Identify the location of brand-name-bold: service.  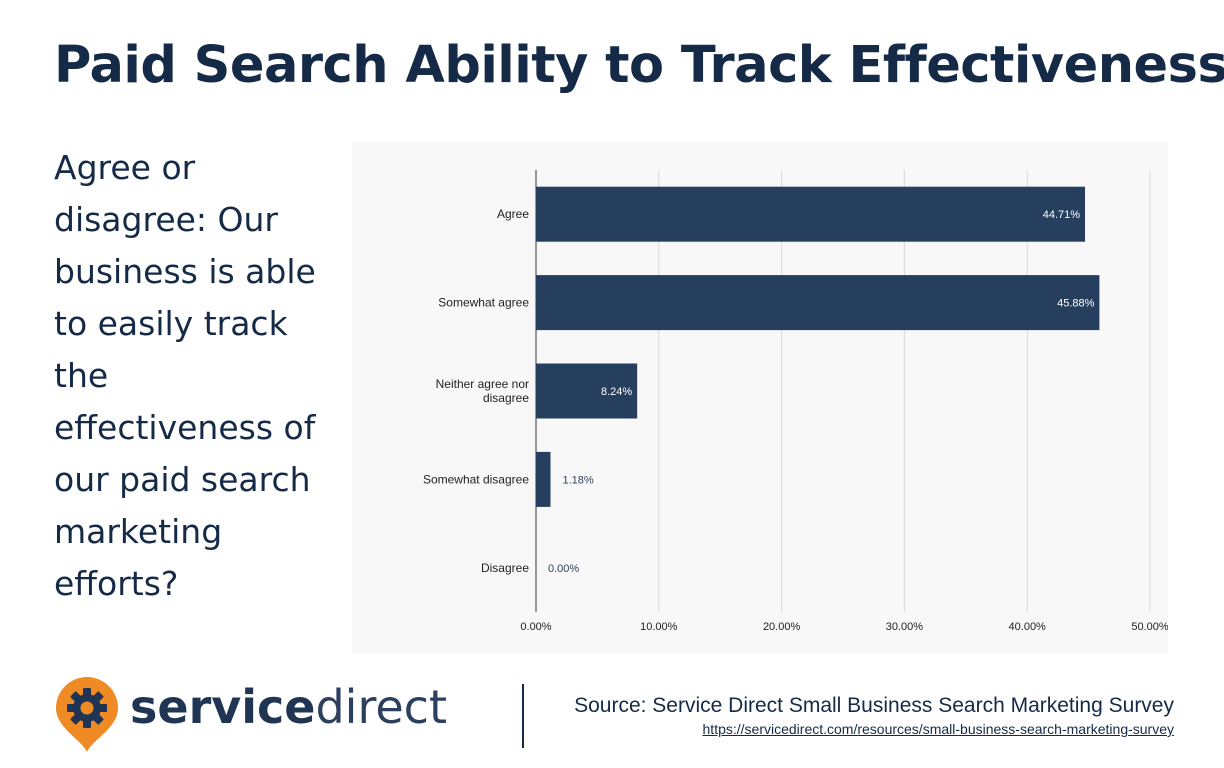
(223, 707).